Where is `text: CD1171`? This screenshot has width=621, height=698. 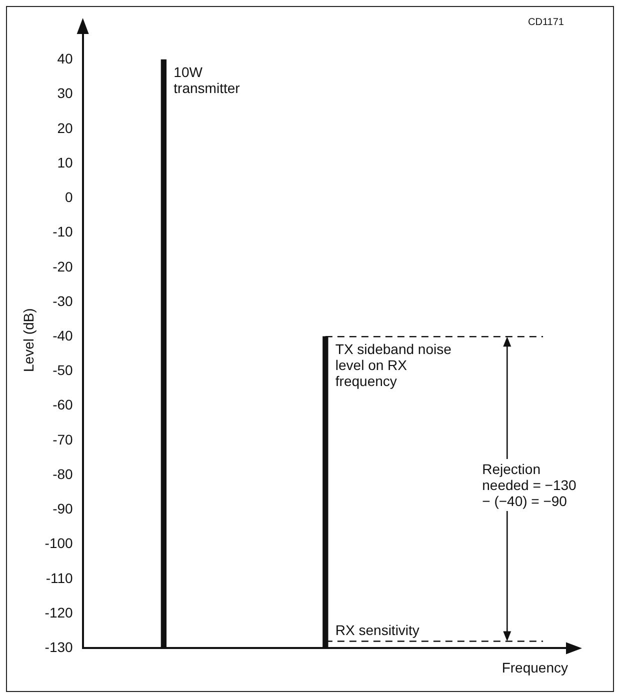 text: CD1171 is located at coordinates (546, 22).